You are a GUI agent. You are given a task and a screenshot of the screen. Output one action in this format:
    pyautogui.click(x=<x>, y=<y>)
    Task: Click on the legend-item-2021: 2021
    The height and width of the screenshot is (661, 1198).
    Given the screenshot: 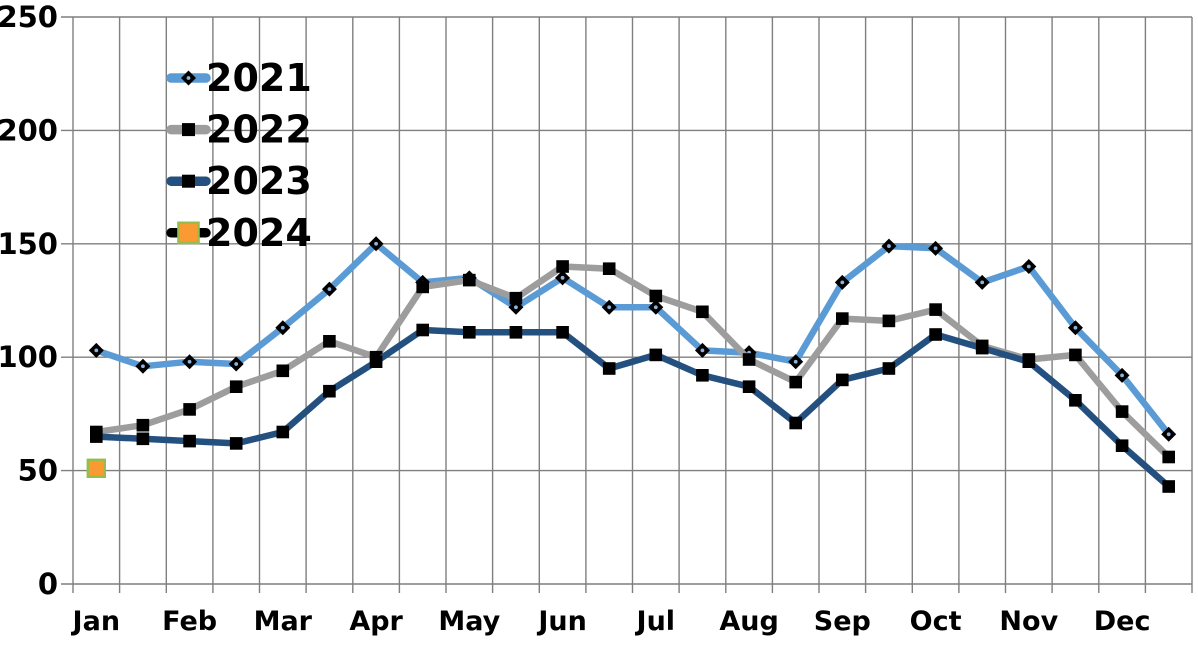 What is the action you would take?
    pyautogui.click(x=239, y=78)
    